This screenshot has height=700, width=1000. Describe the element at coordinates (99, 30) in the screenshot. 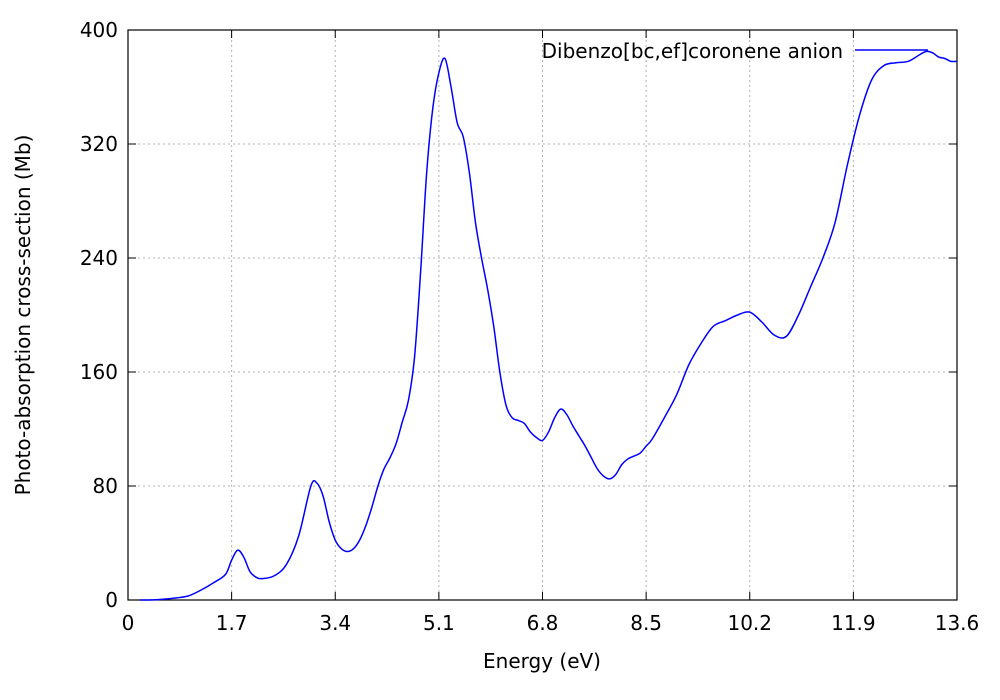

I see `y-tick-label: 400` at that location.